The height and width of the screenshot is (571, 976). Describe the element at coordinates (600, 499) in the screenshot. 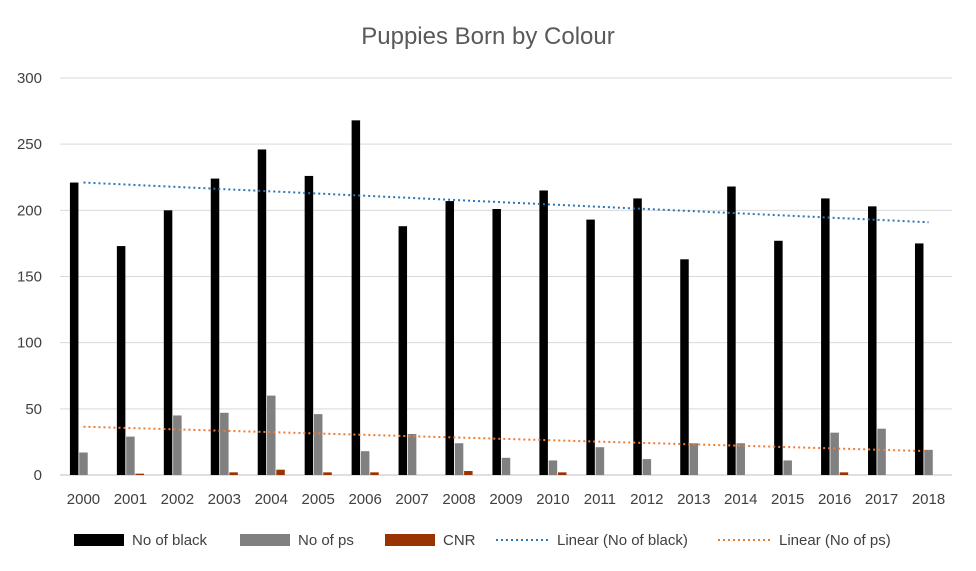

I see `x-tick-label: 2011` at that location.